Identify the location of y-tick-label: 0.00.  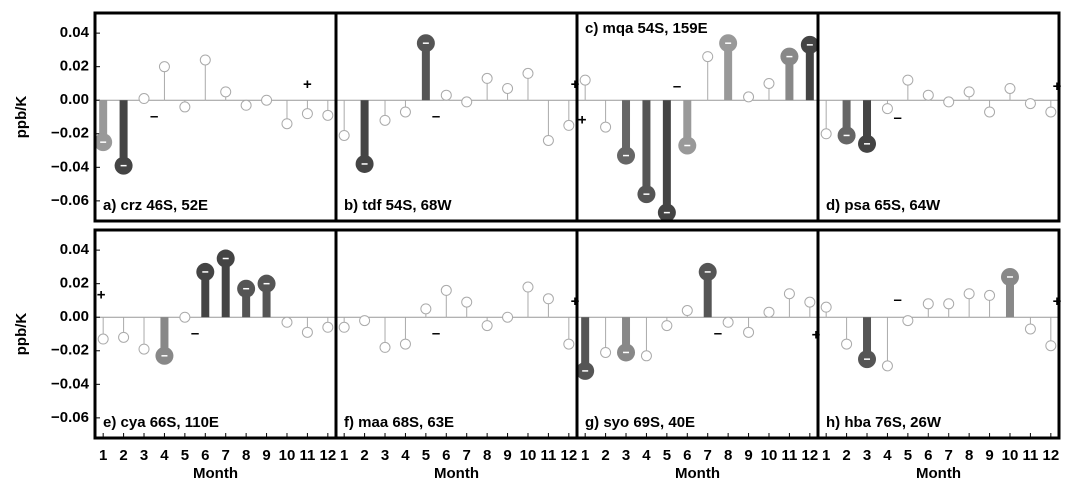
(74, 316).